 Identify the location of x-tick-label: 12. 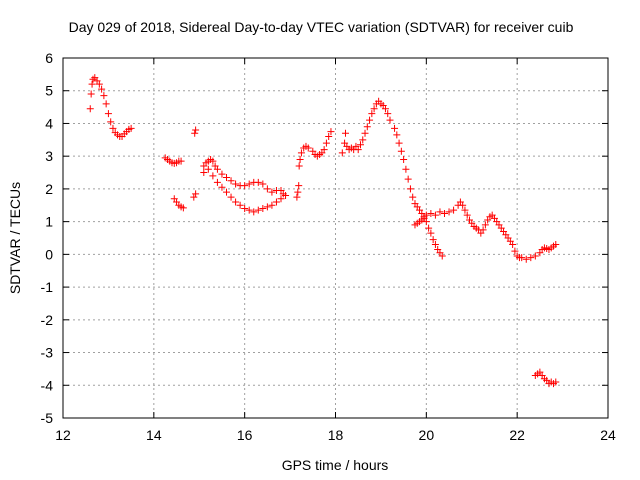
(63, 435).